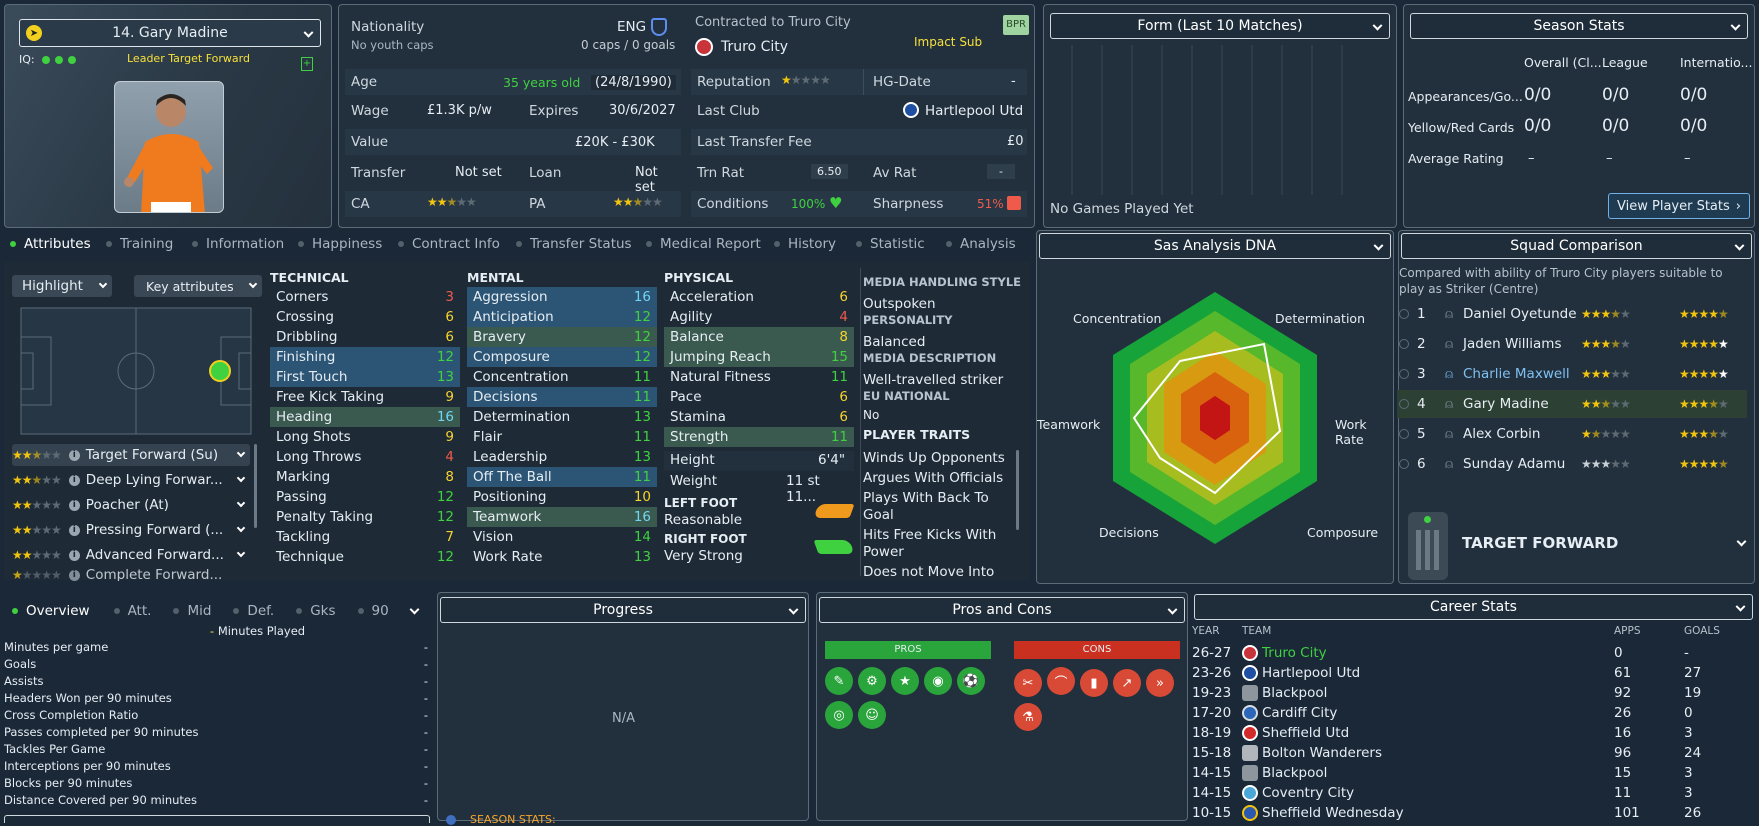 The width and height of the screenshot is (1759, 826). Describe the element at coordinates (633, 82) in the screenshot. I see `dob-value: (24/8/1990)` at that location.